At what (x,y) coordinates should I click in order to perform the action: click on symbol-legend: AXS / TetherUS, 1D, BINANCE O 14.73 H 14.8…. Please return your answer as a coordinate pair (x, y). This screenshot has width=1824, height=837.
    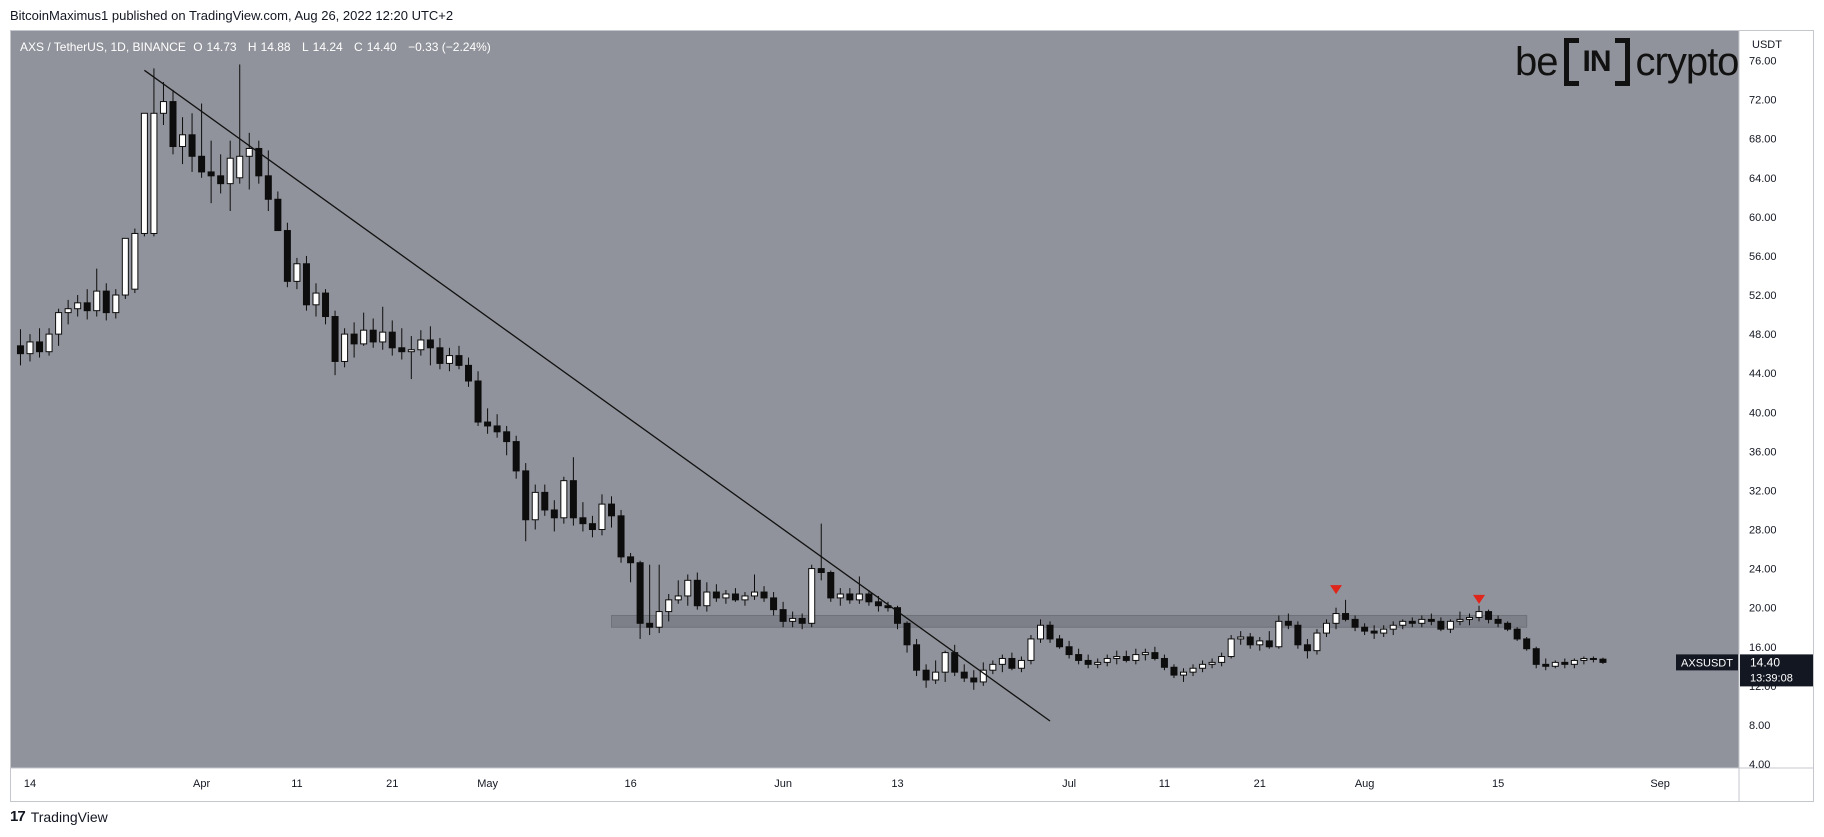
    Looking at the image, I should click on (257, 47).